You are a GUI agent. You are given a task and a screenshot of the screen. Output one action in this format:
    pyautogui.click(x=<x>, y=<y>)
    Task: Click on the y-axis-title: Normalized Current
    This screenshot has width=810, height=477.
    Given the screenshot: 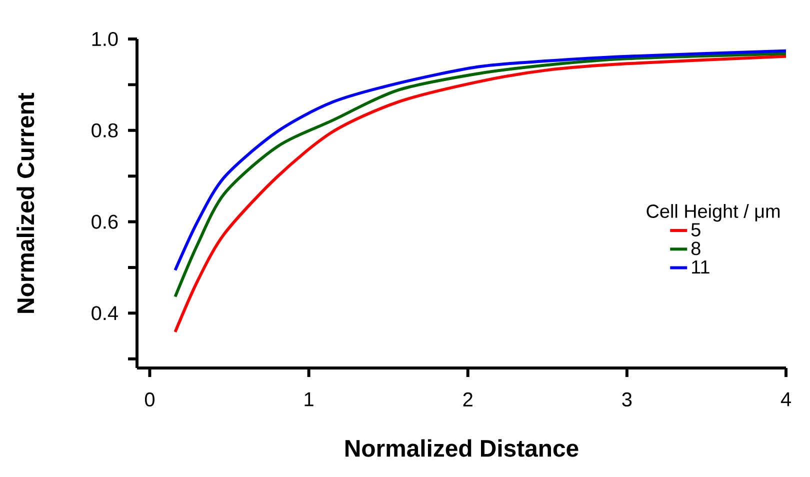 What is the action you would take?
    pyautogui.click(x=25, y=202)
    